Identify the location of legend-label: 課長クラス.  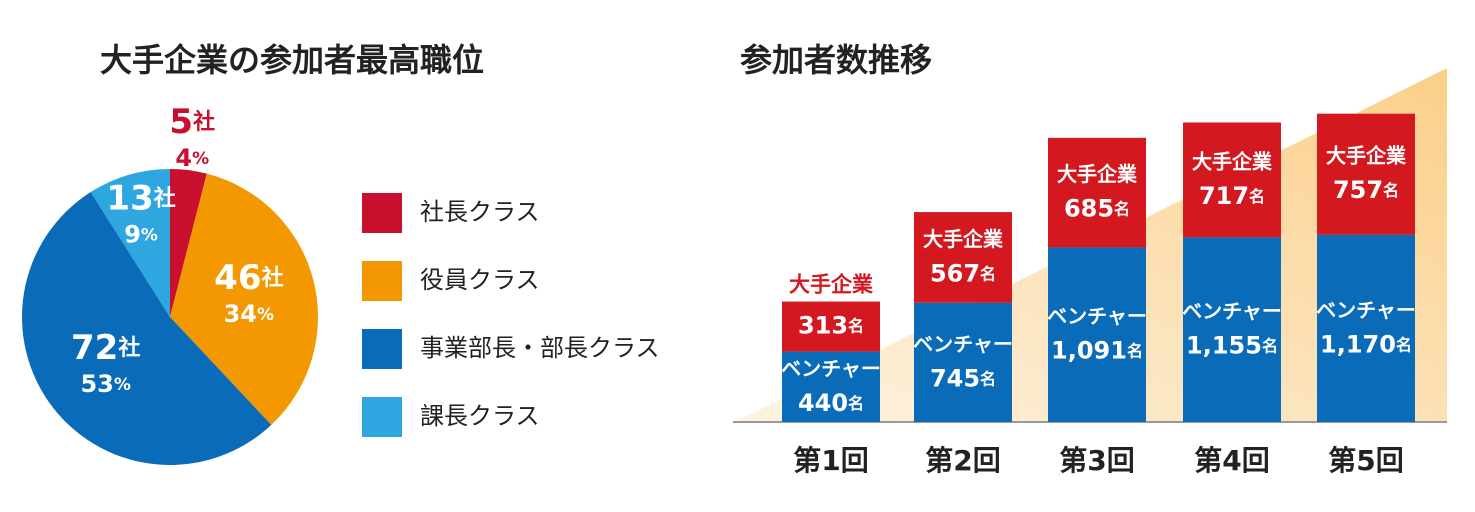
(480, 416).